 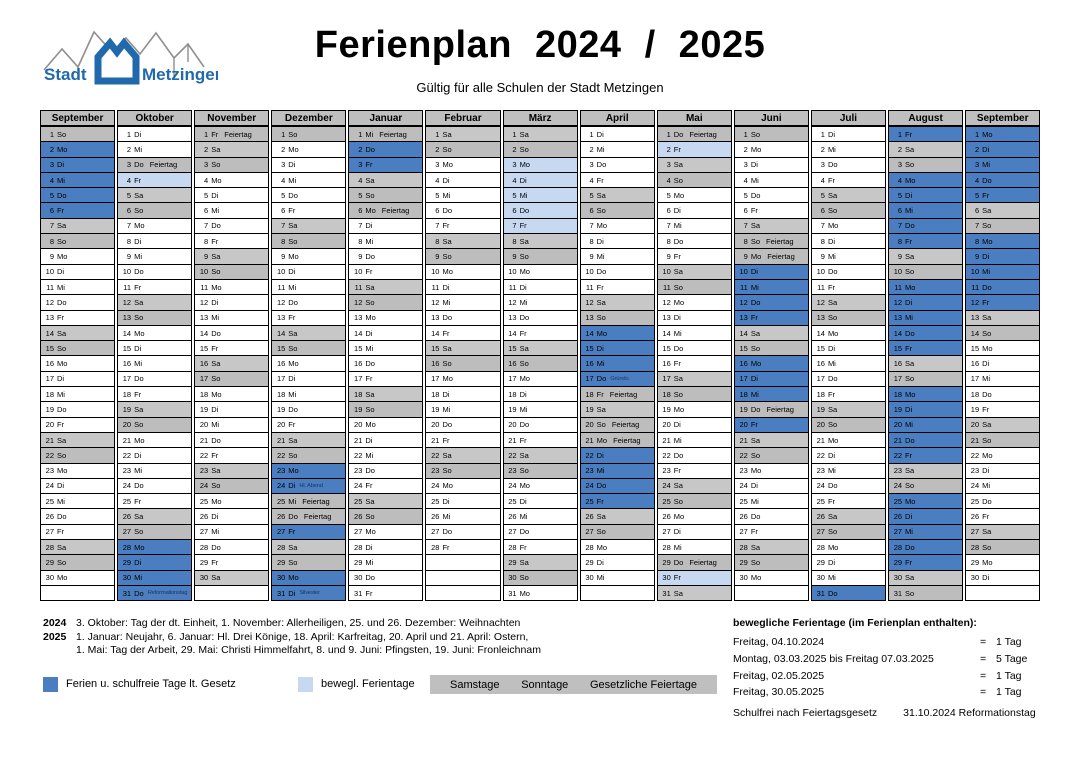 I want to click on day-number: 31, so click(x=358, y=593).